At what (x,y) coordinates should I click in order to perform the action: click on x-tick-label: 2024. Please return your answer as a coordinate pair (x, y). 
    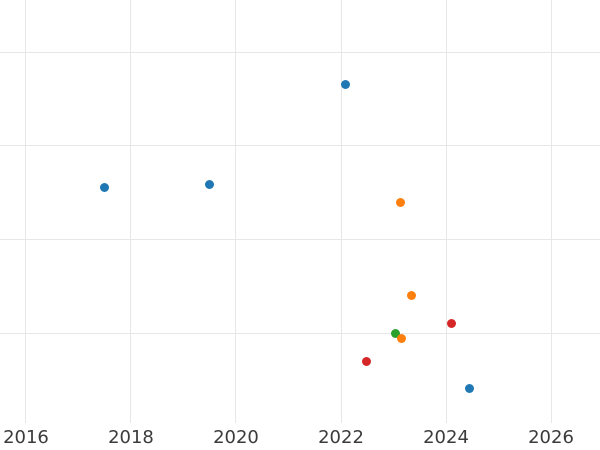
    Looking at the image, I should click on (446, 437).